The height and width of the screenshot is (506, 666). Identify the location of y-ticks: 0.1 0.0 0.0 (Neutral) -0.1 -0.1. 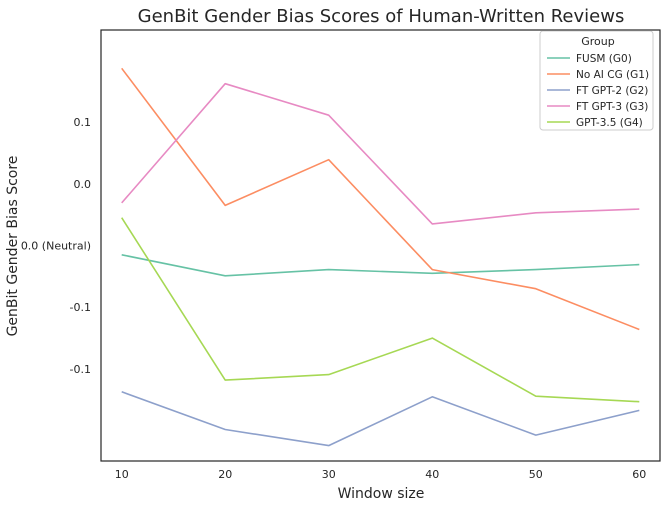
(56, 246).